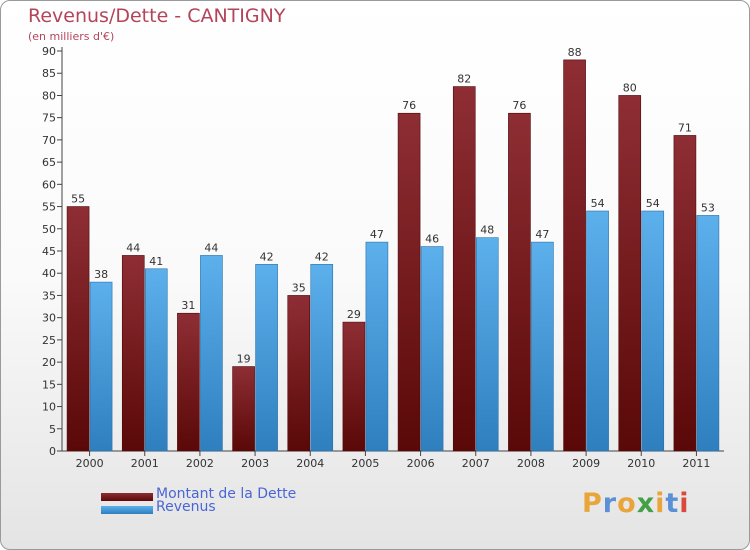  Describe the element at coordinates (157, 16) in the screenshot. I see `chart-title: Revenus/Dette - CANTIGNY` at that location.